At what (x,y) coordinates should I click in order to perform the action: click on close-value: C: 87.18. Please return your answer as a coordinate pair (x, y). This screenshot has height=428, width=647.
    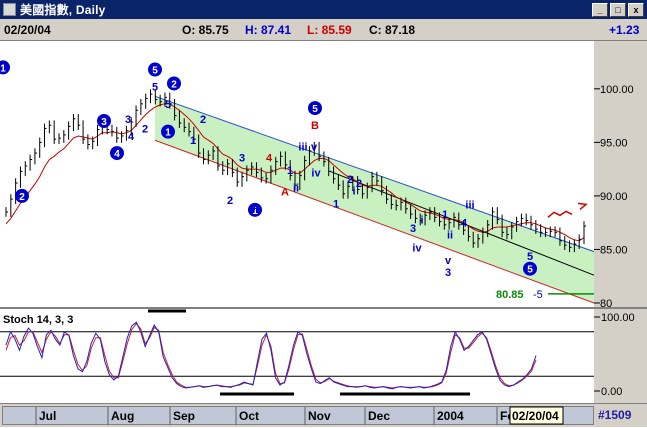
    Looking at the image, I should click on (392, 30).